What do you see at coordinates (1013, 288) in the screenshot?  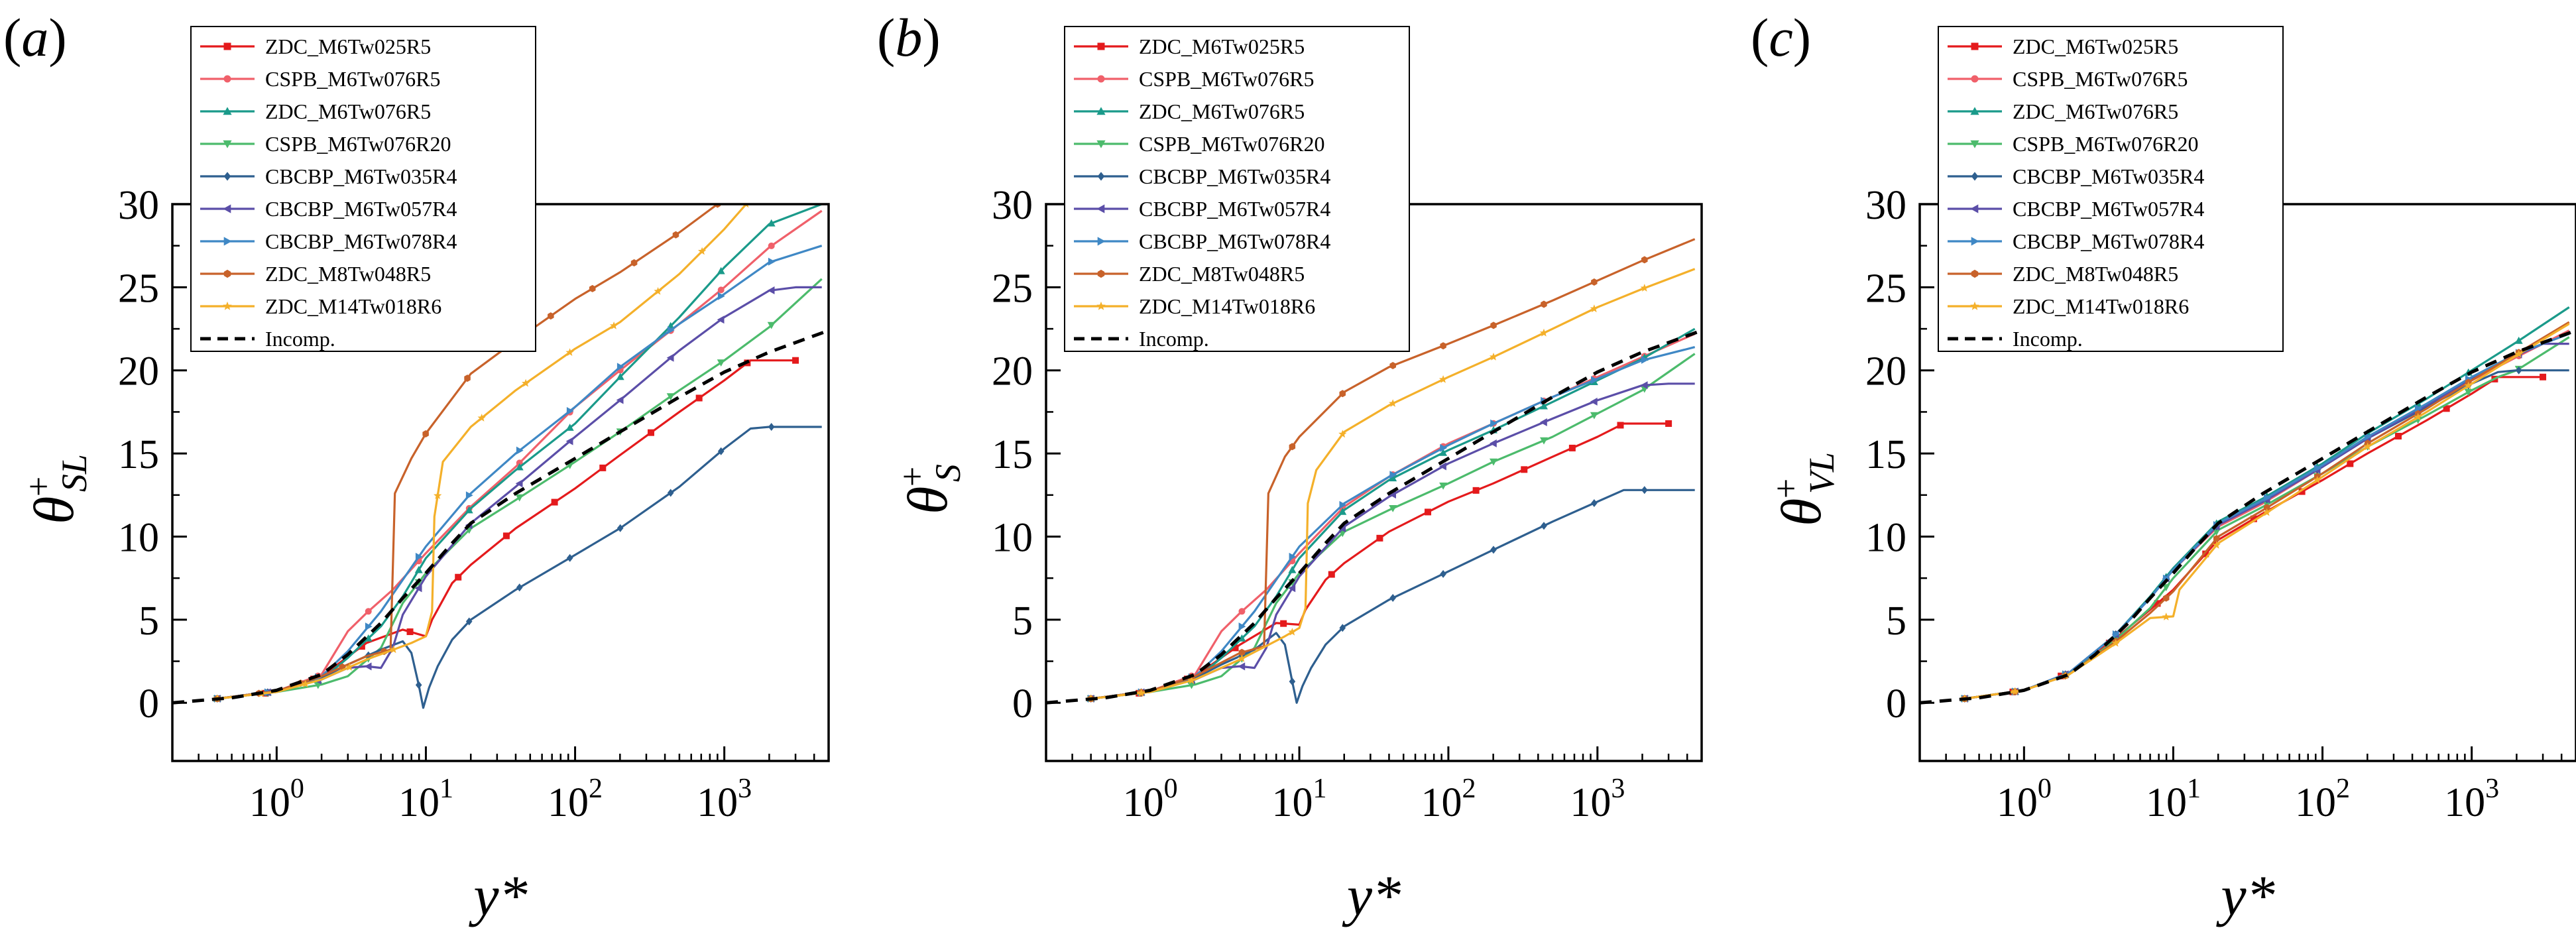 I see `y-tick-label: 25` at bounding box center [1013, 288].